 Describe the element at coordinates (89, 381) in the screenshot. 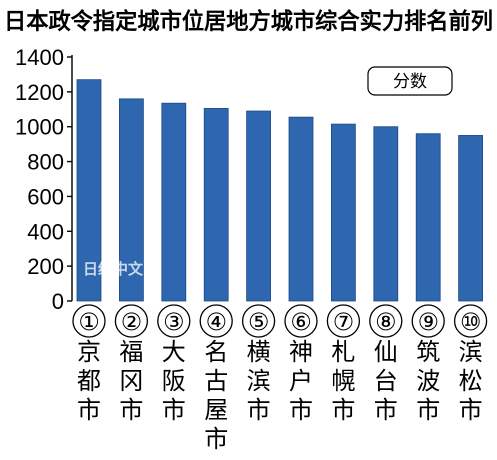

I see `city-name: 京都市` at that location.